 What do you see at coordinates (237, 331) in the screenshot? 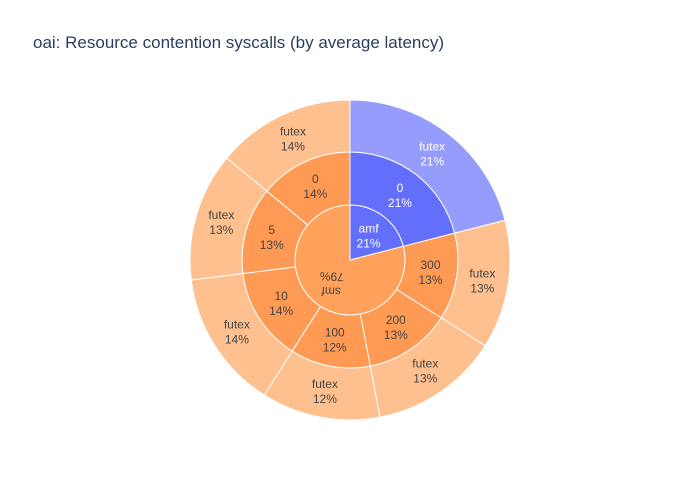
I see `segment-label-smf-level2-1-3-0: futex 14%` at bounding box center [237, 331].